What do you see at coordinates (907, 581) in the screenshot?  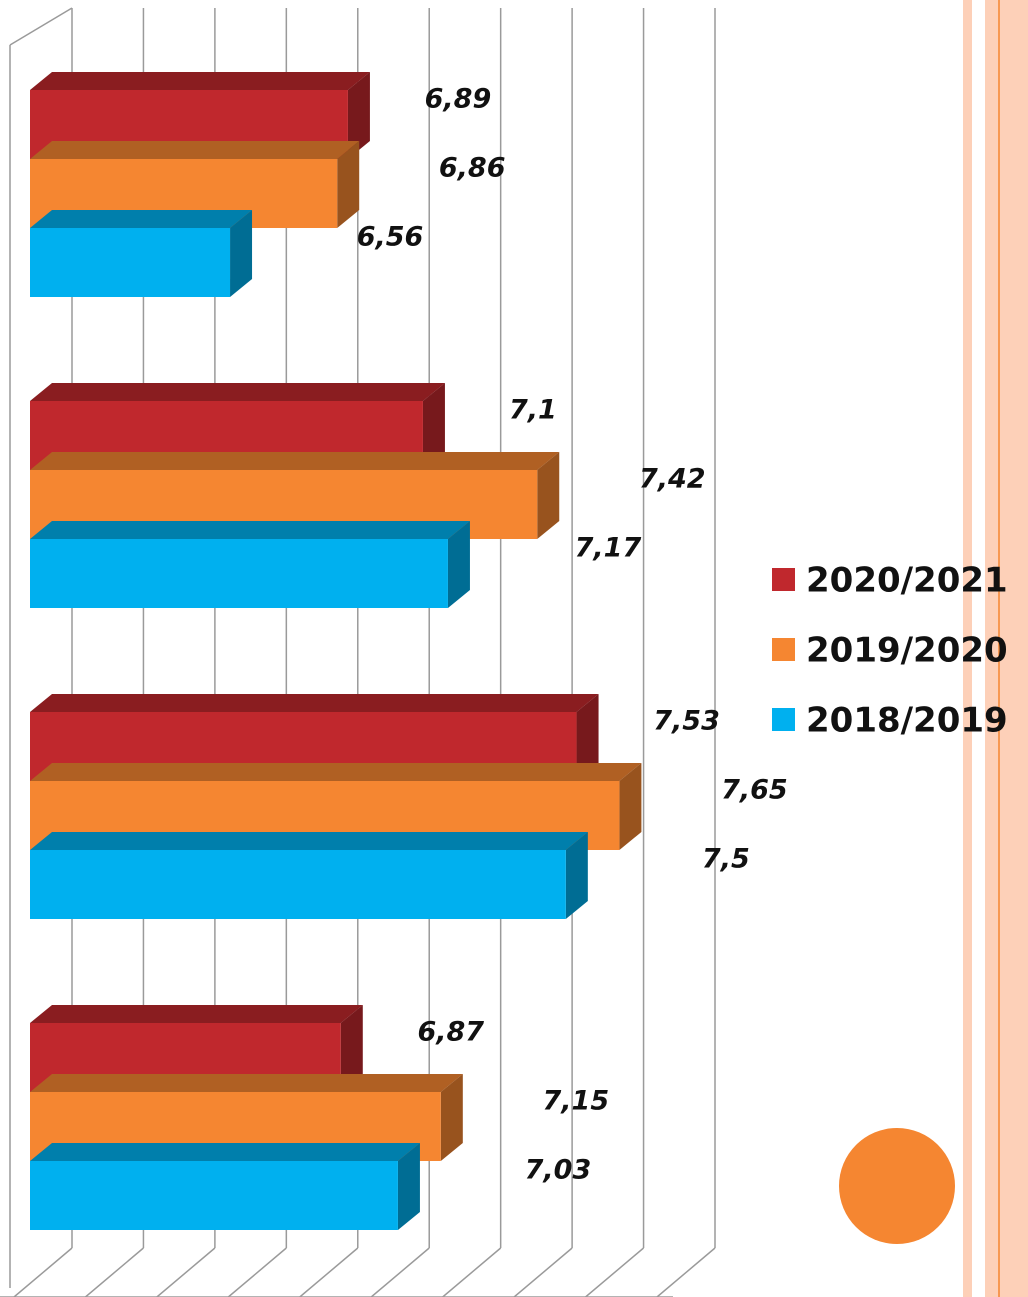 I see `legend-label: 2020/2021` at bounding box center [907, 581].